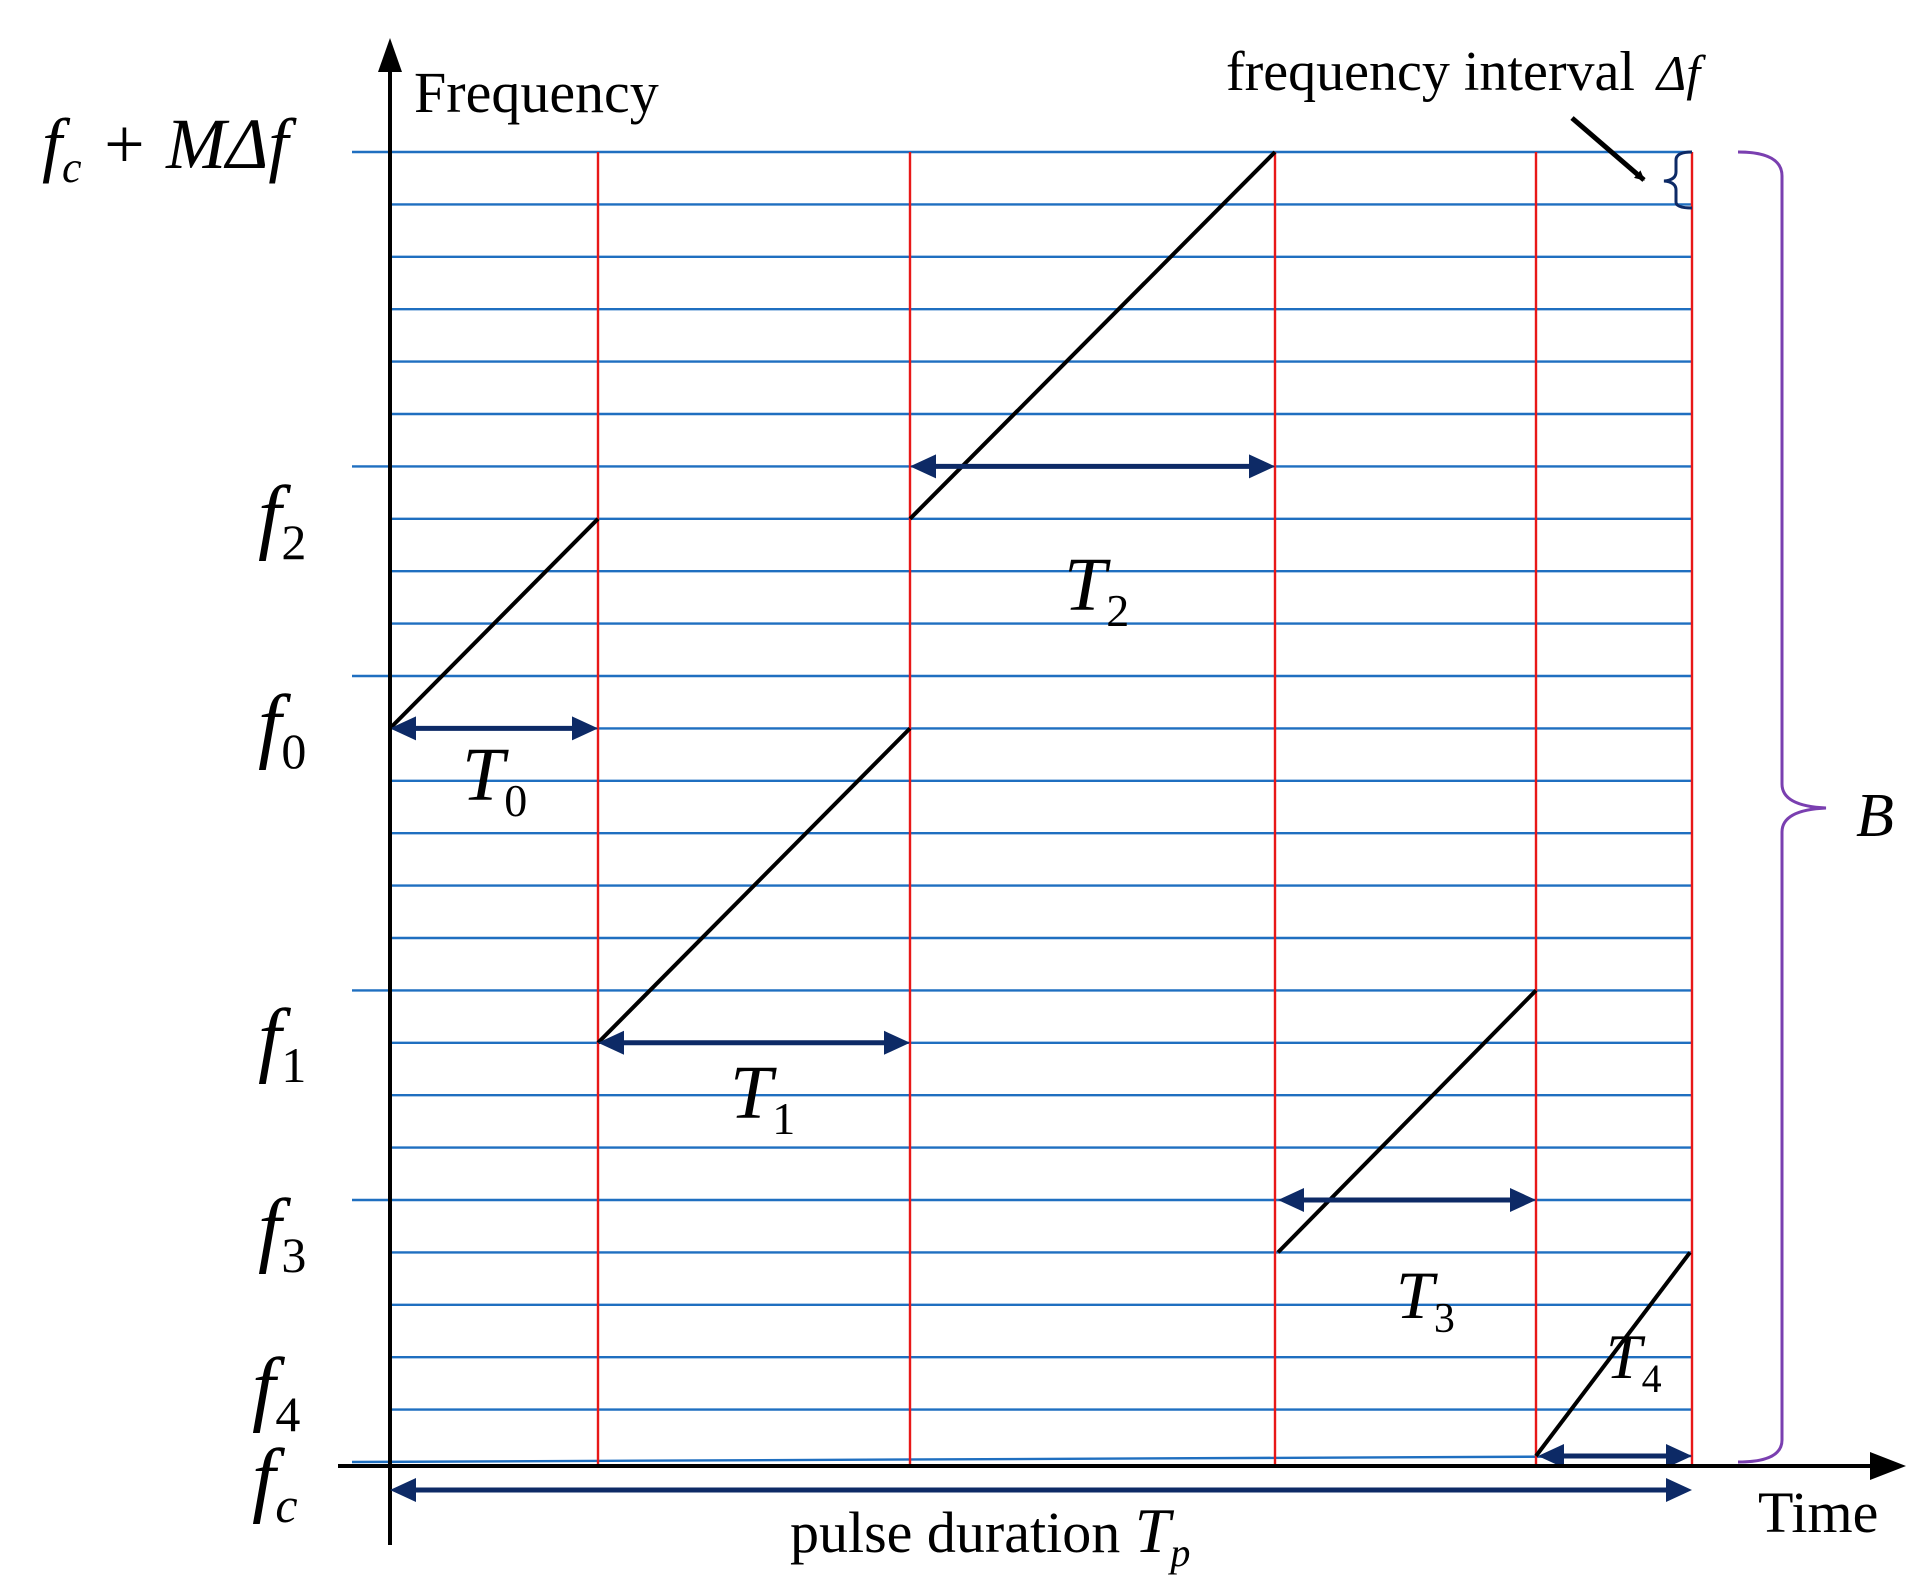  What do you see at coordinates (990, 1535) in the screenshot?
I see `pulse-duration-label: pulse duration Tp` at bounding box center [990, 1535].